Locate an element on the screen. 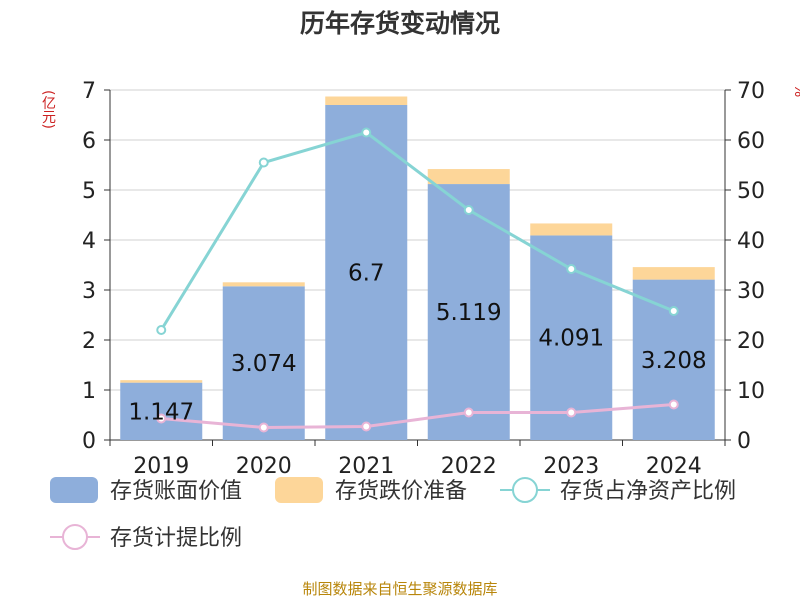 The width and height of the screenshot is (800, 600). left-tick-label: 6 is located at coordinates (89, 141).